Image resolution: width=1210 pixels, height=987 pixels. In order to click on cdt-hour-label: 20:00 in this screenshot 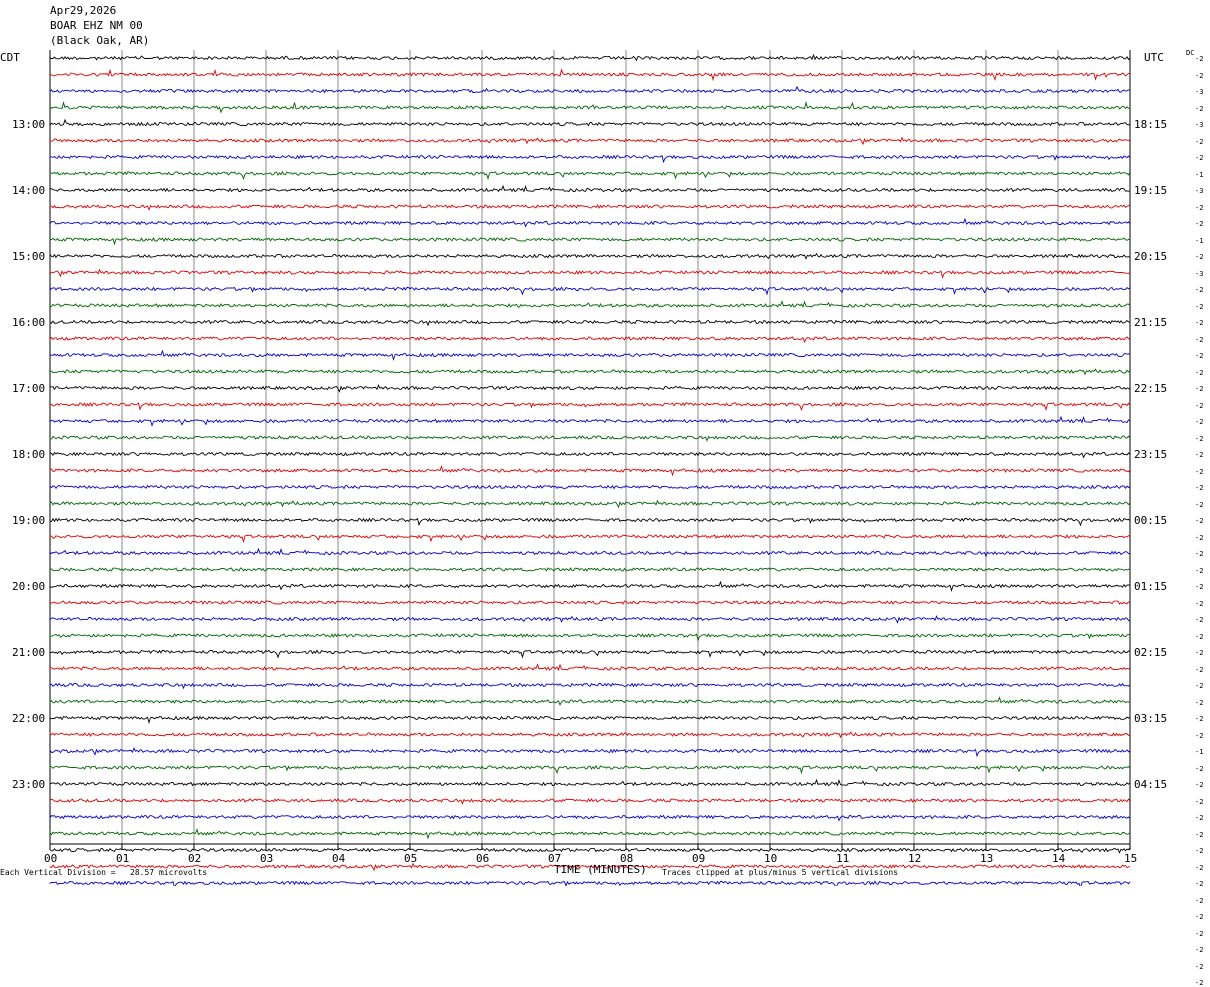, I will do `click(29, 586)`.